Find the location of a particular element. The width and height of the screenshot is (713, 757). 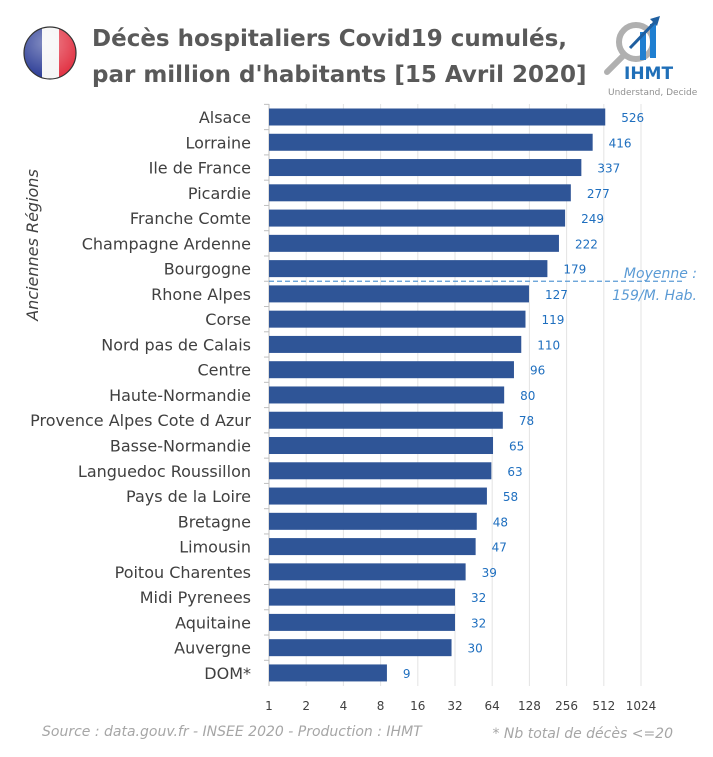

data-label: 58 is located at coordinates (510, 497).